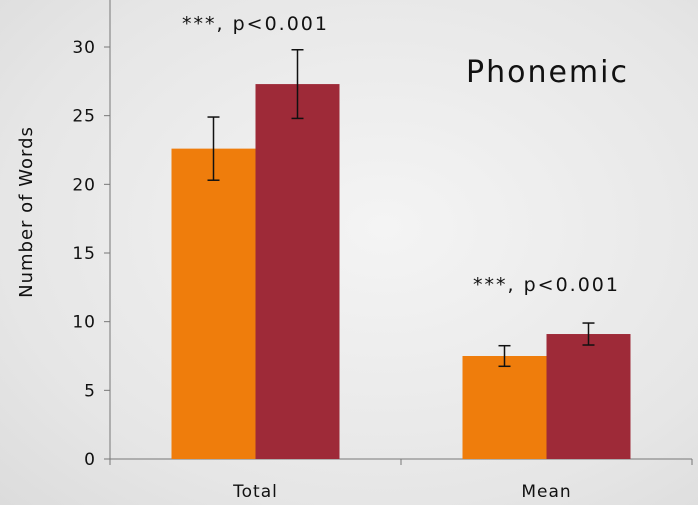  I want to click on y-ticks: 0 5 10 15 20 25 30, so click(91, 254).